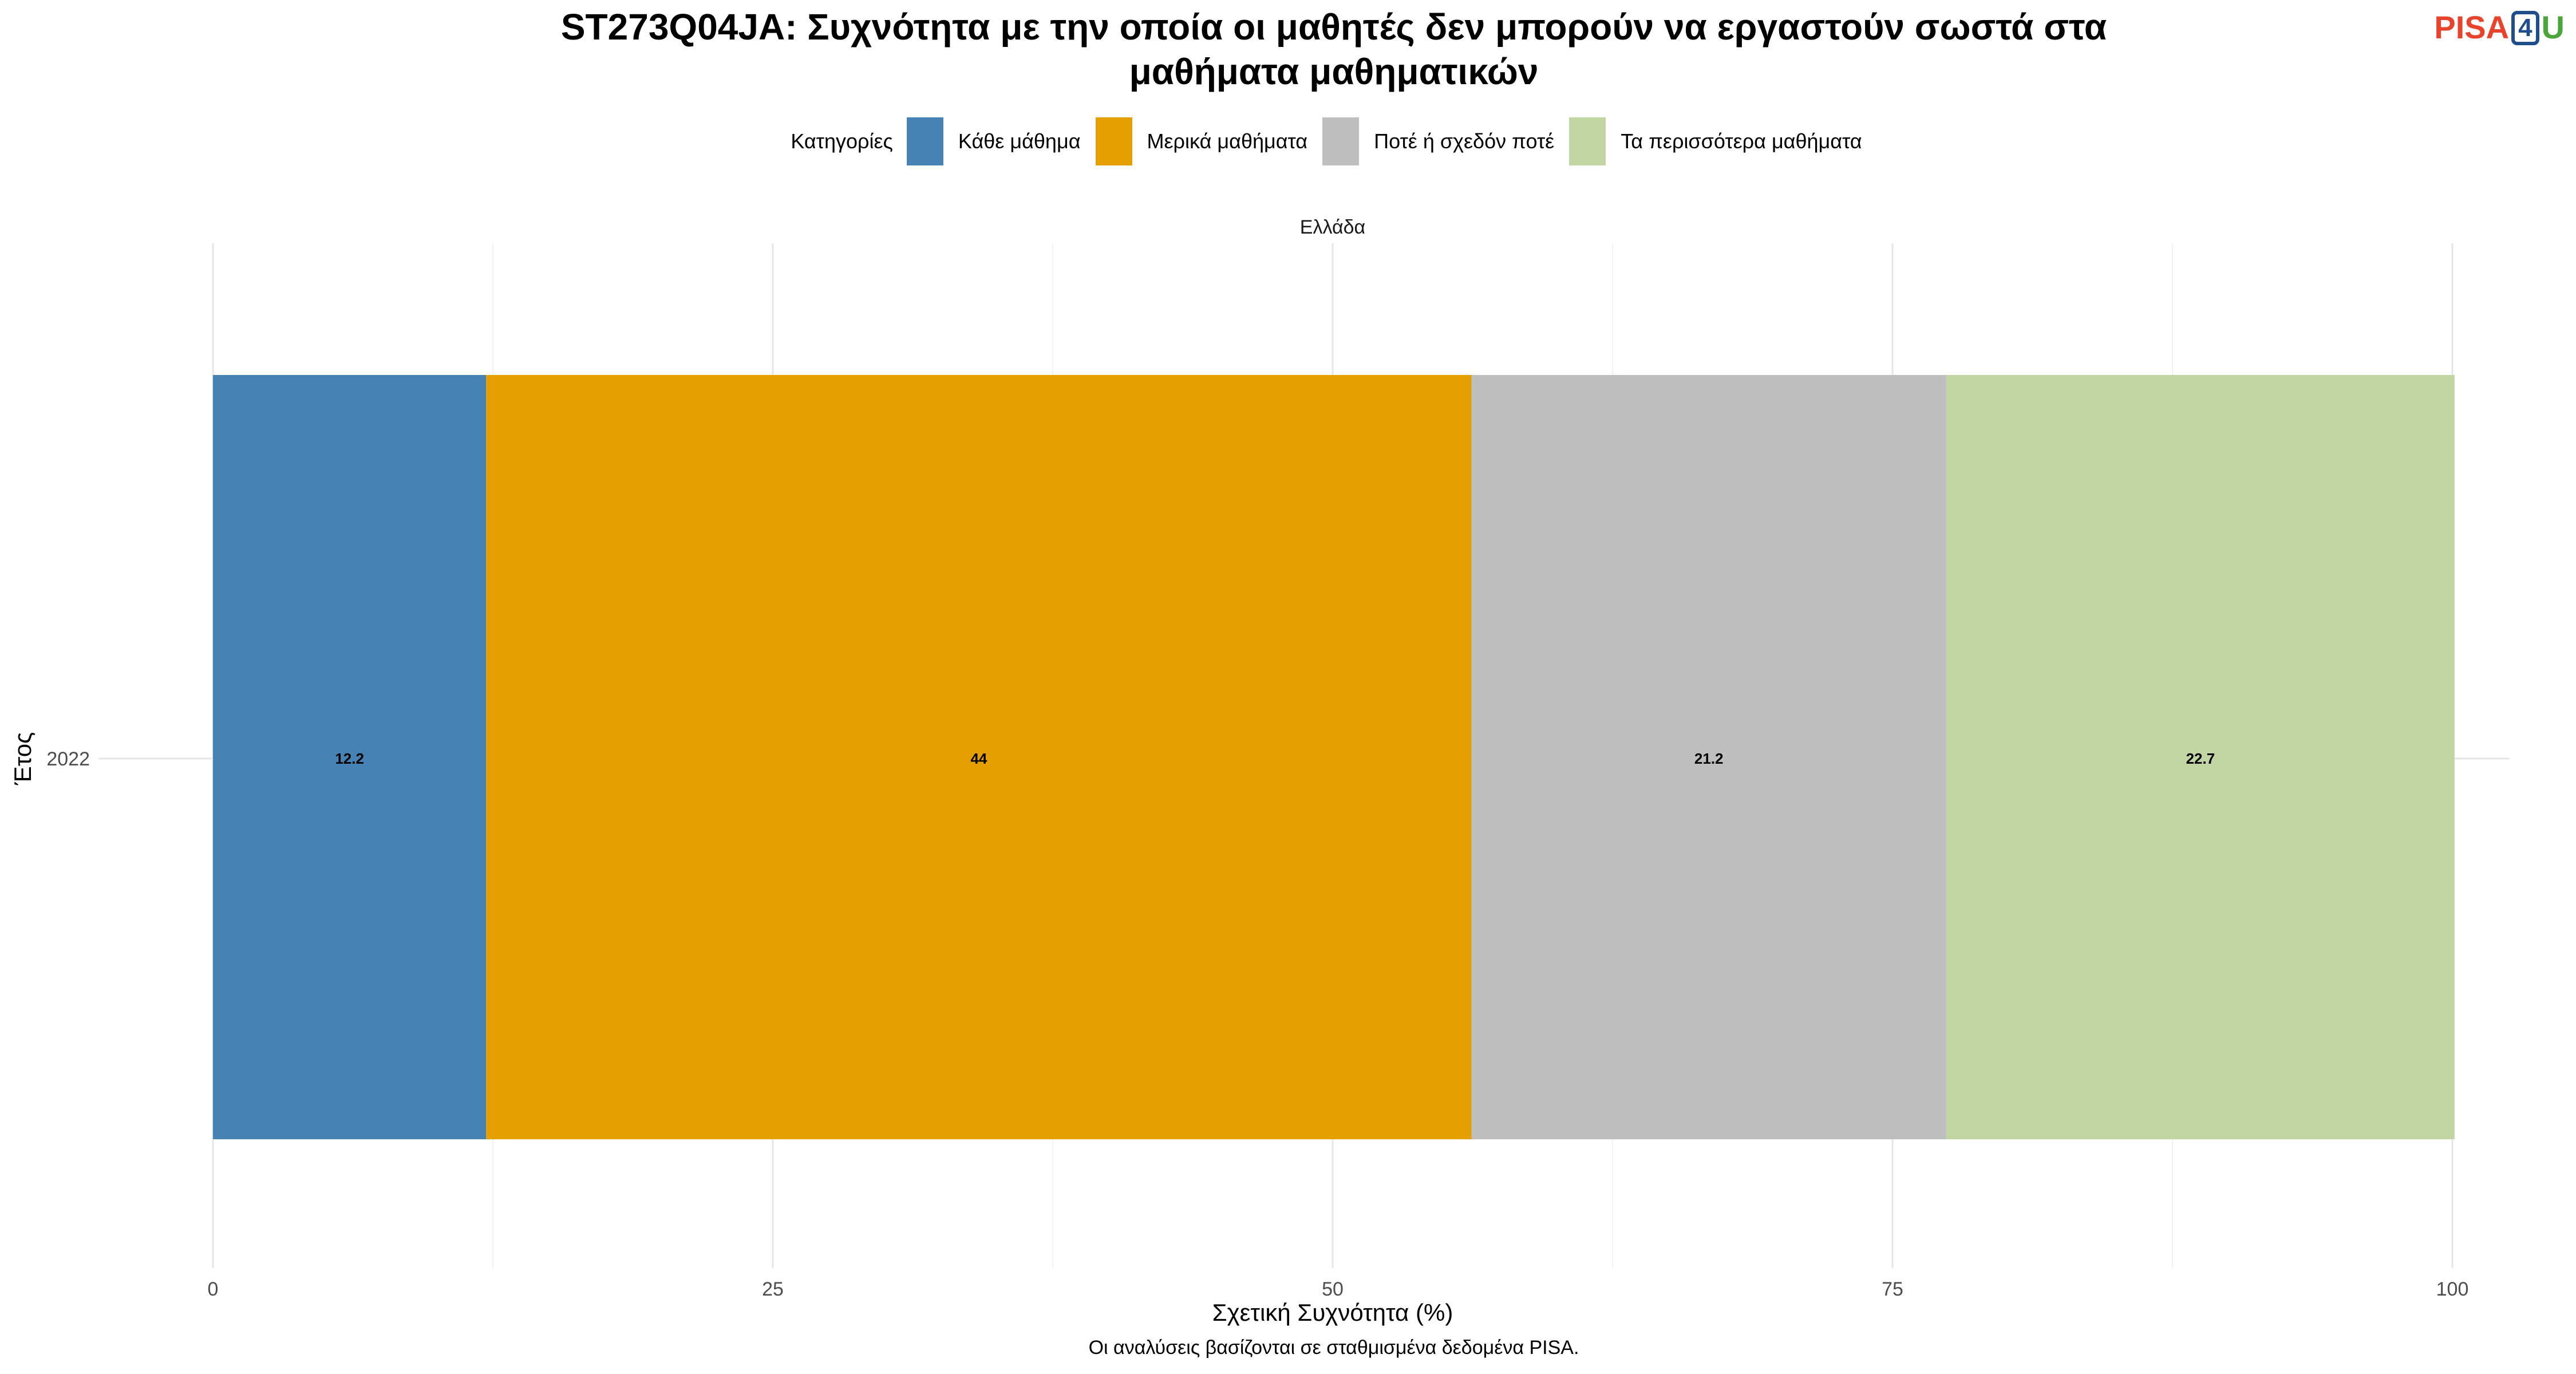 This screenshot has width=2576, height=1374. Describe the element at coordinates (2553, 27) in the screenshot. I see `logo-u-text: U` at that location.